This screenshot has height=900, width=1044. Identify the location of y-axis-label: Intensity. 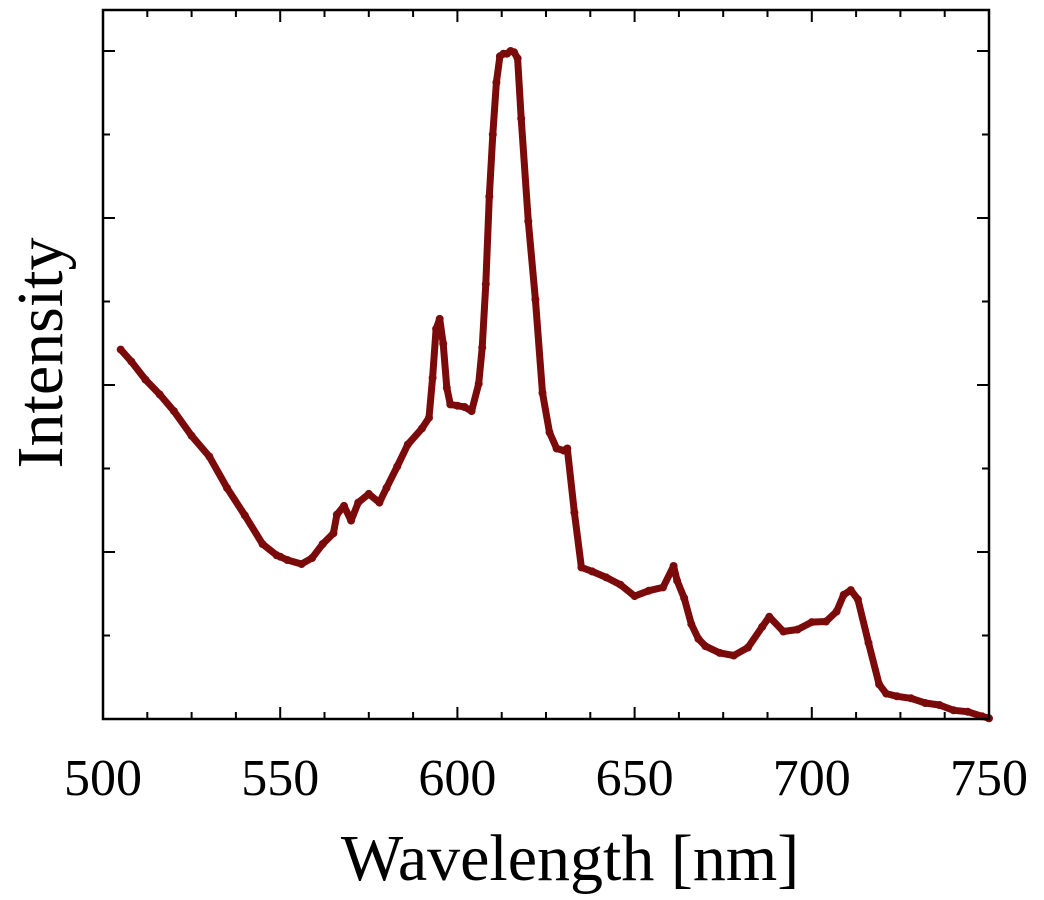
(40, 353).